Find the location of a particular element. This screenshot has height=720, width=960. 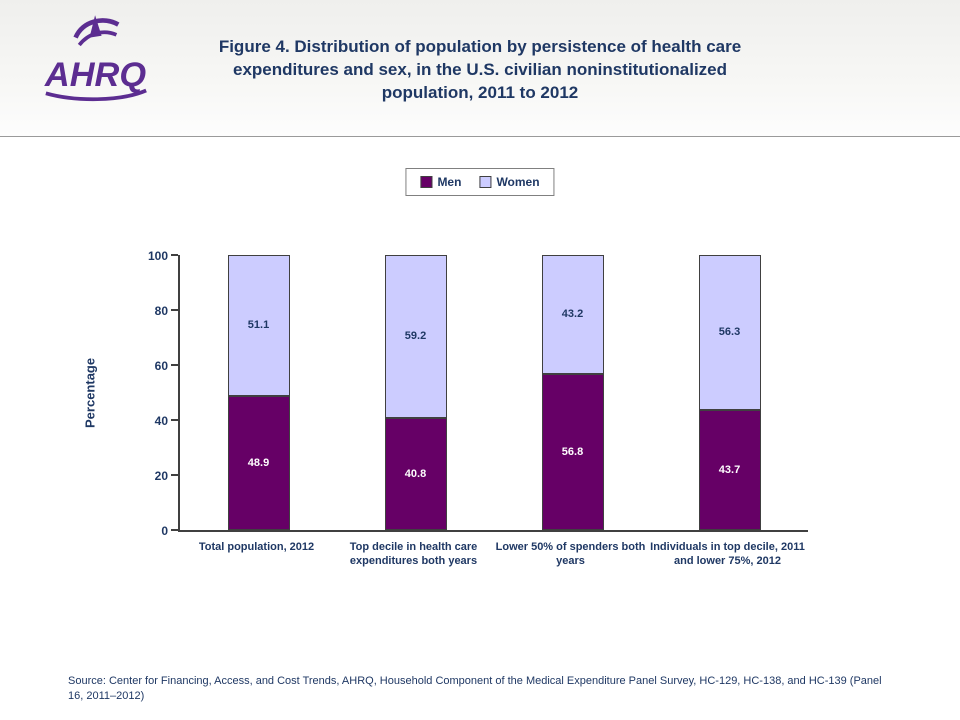

legend-item-women: Women is located at coordinates (509, 182).